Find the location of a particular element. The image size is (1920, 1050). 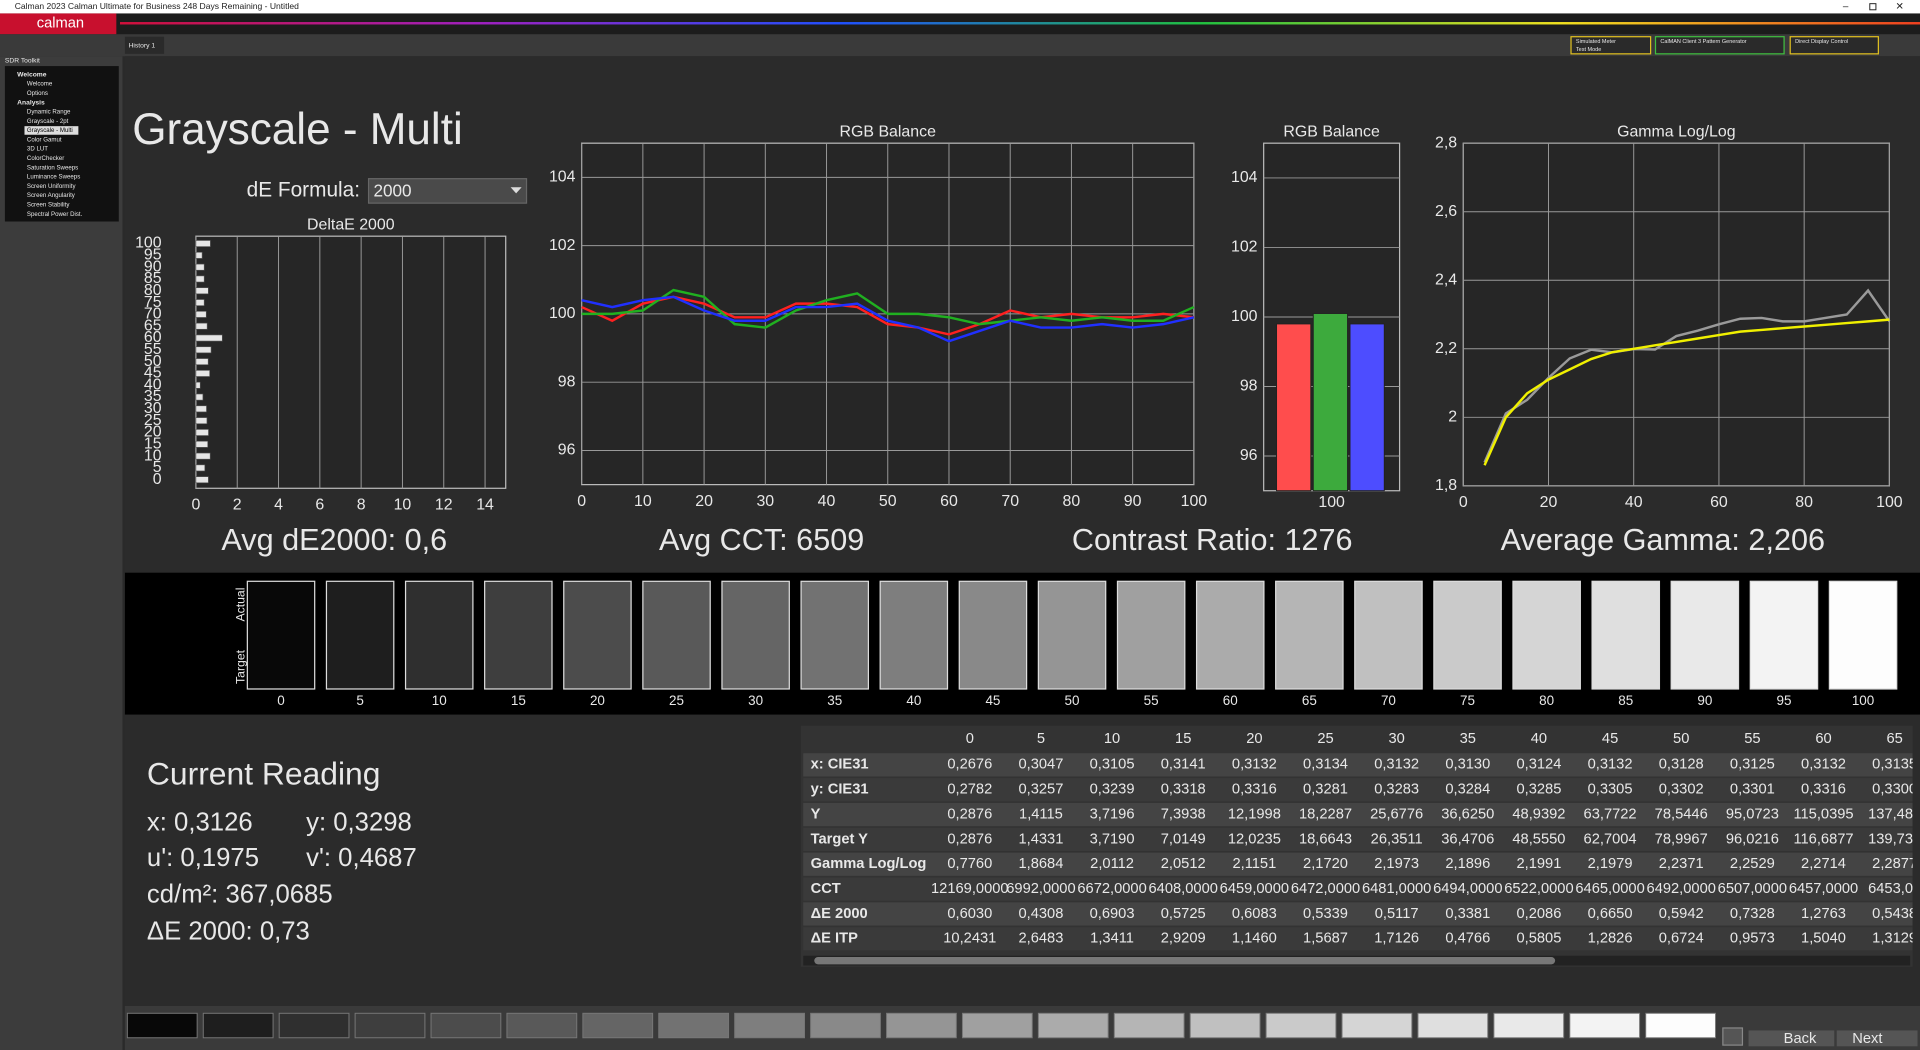

swatch-label: 55 is located at coordinates (1151, 700).